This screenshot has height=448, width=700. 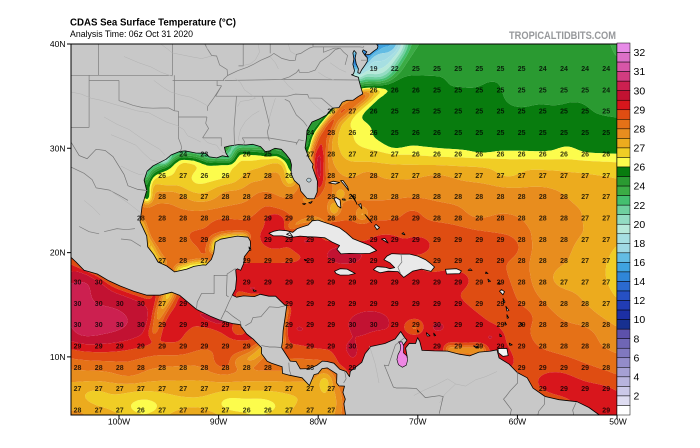 What do you see at coordinates (640, 320) in the screenshot?
I see `svg-text: 10` at bounding box center [640, 320].